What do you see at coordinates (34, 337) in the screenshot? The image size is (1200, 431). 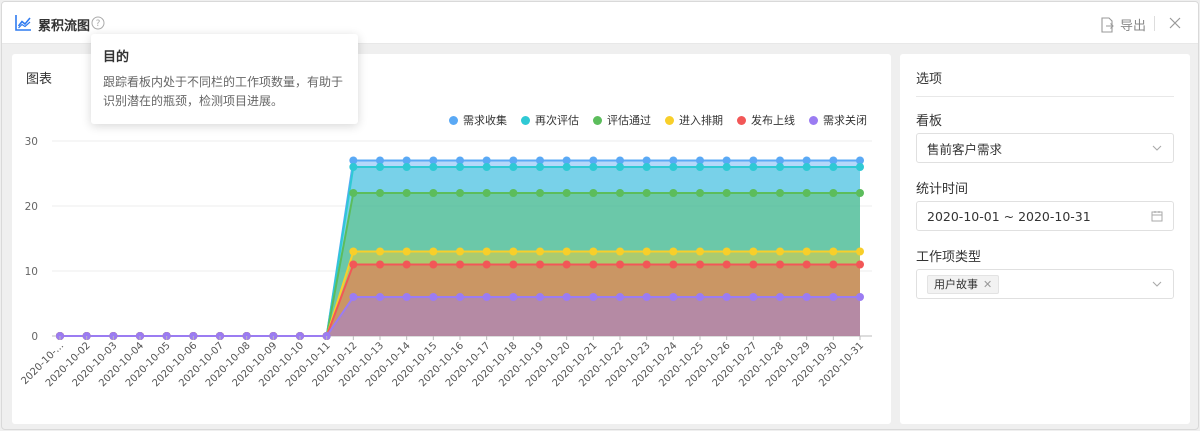 I see `y-tick-label: 0` at bounding box center [34, 337].